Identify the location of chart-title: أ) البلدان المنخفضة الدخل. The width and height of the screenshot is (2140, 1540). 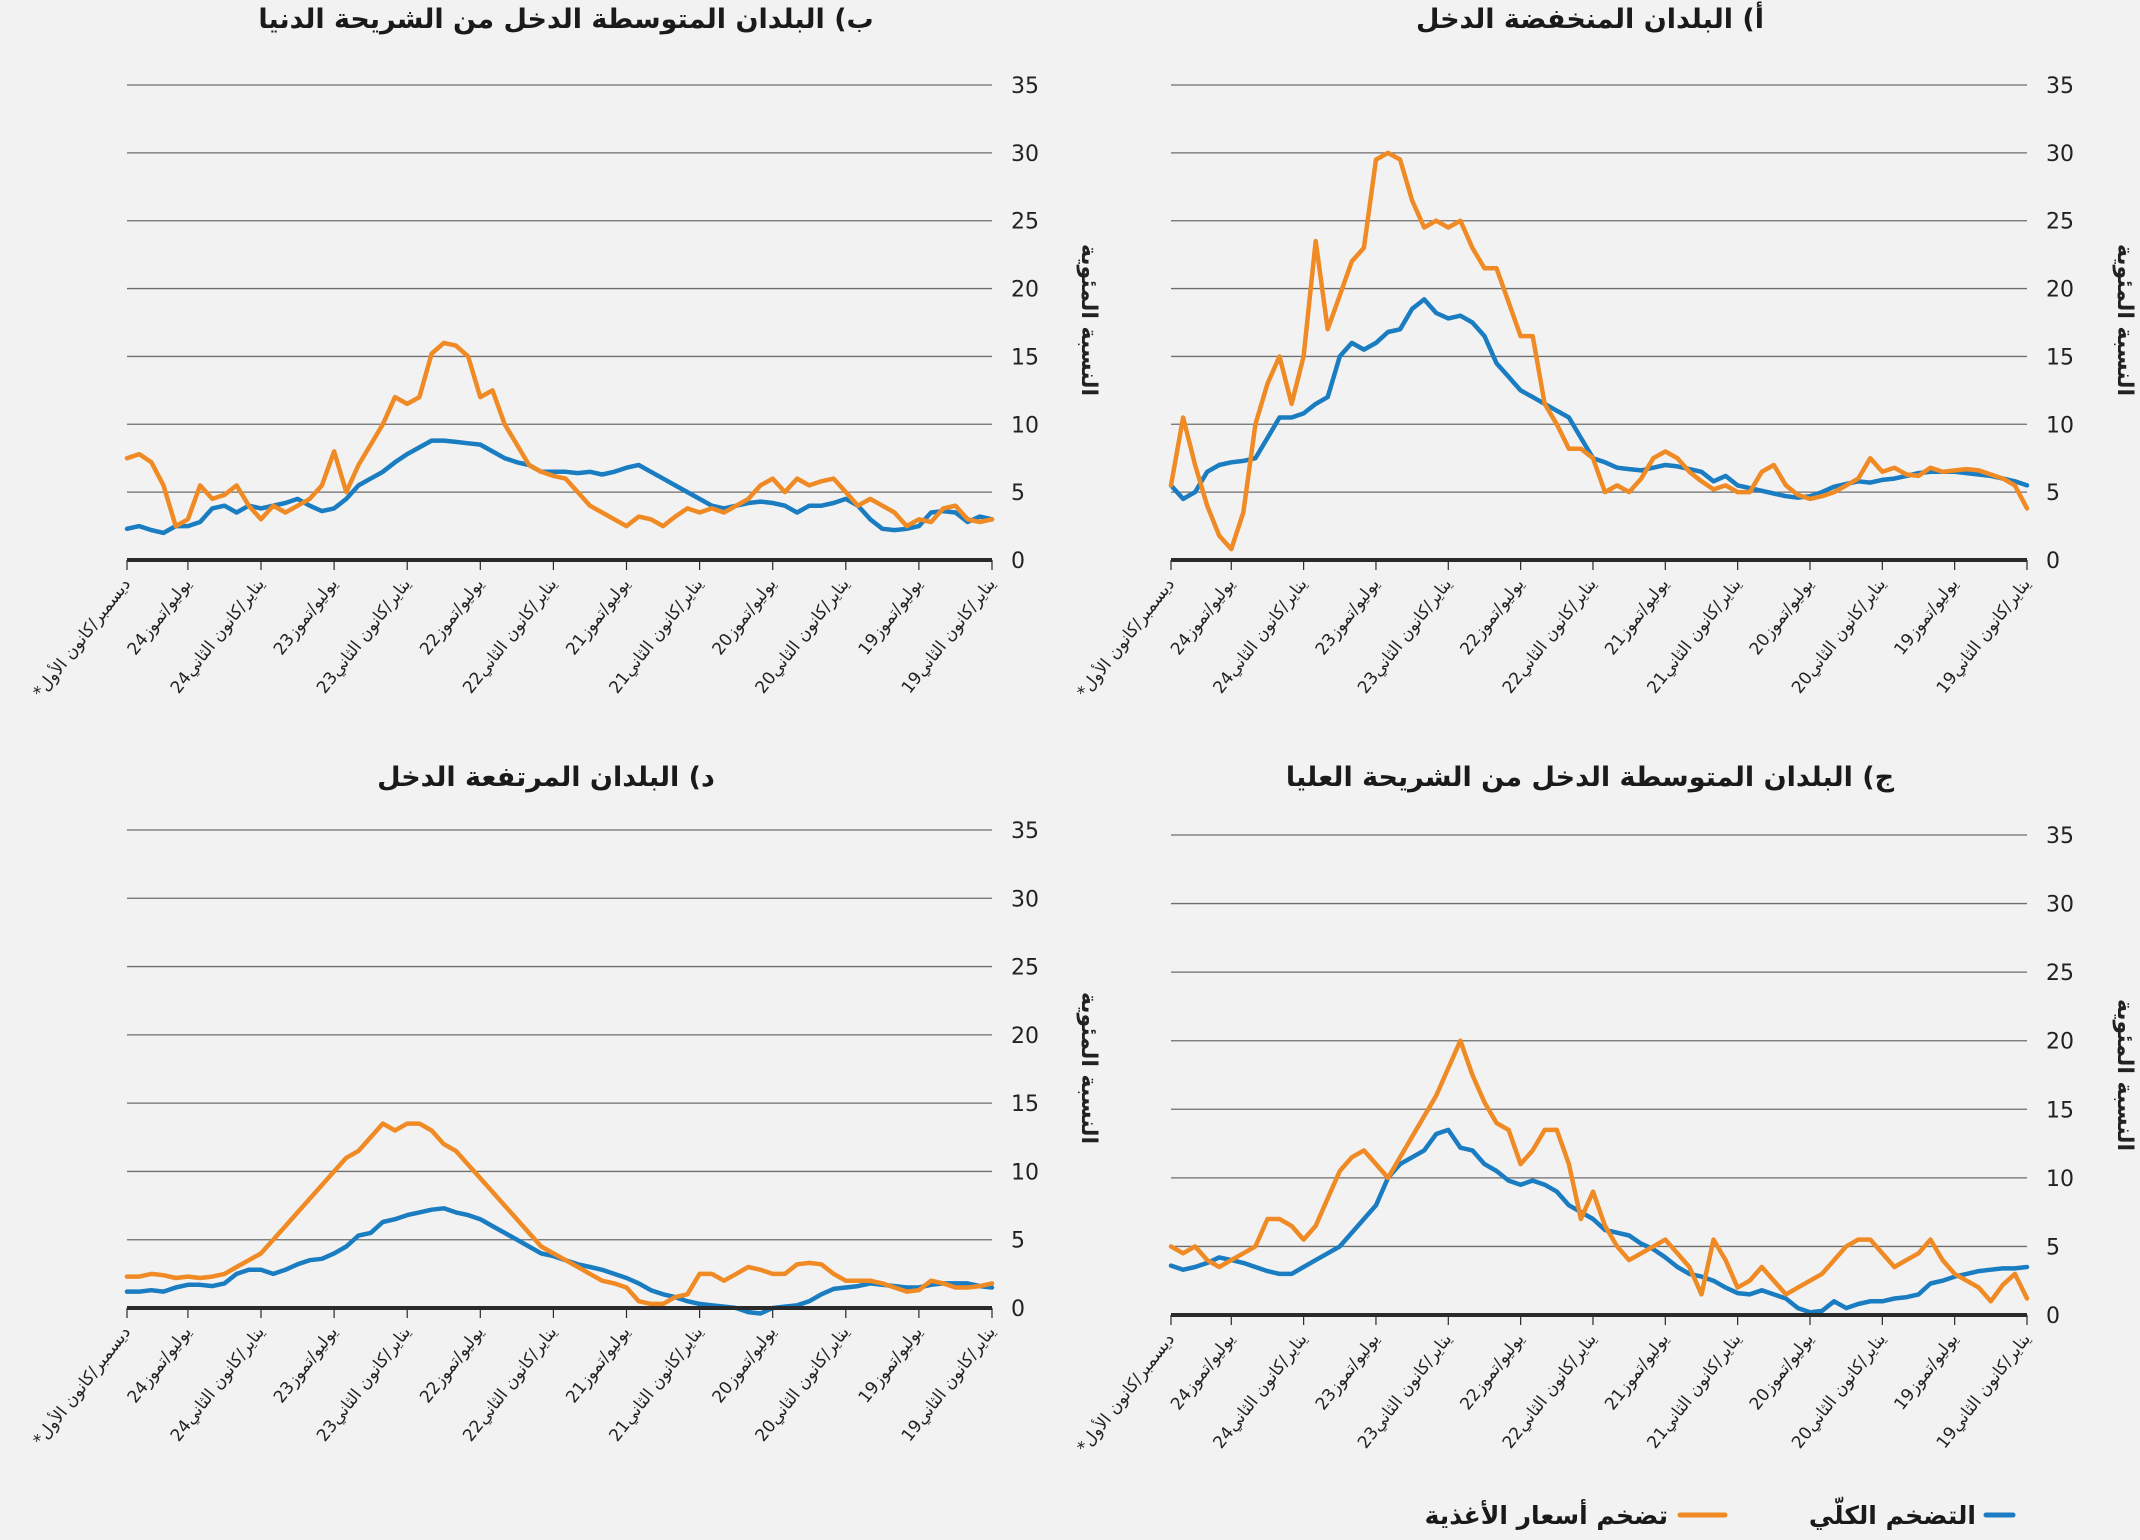
(1590, 18).